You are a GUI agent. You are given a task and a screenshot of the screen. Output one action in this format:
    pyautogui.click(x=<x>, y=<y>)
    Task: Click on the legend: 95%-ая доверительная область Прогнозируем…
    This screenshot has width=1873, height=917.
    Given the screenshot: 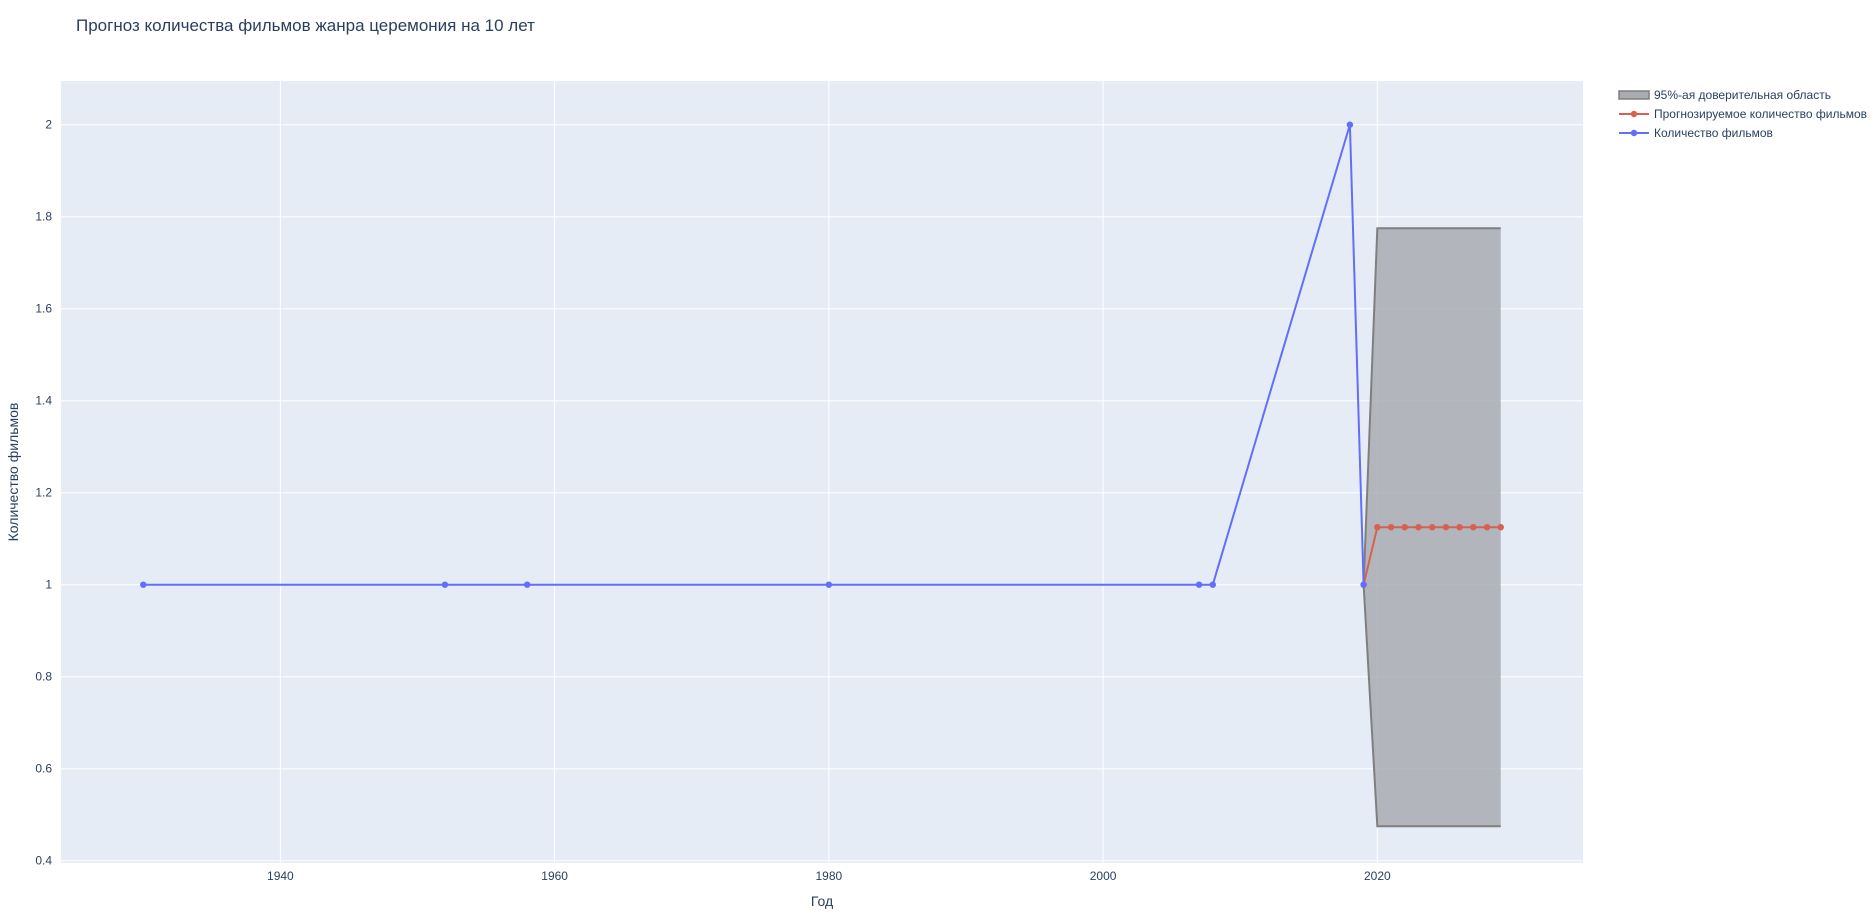 What is the action you would take?
    pyautogui.click(x=1742, y=114)
    